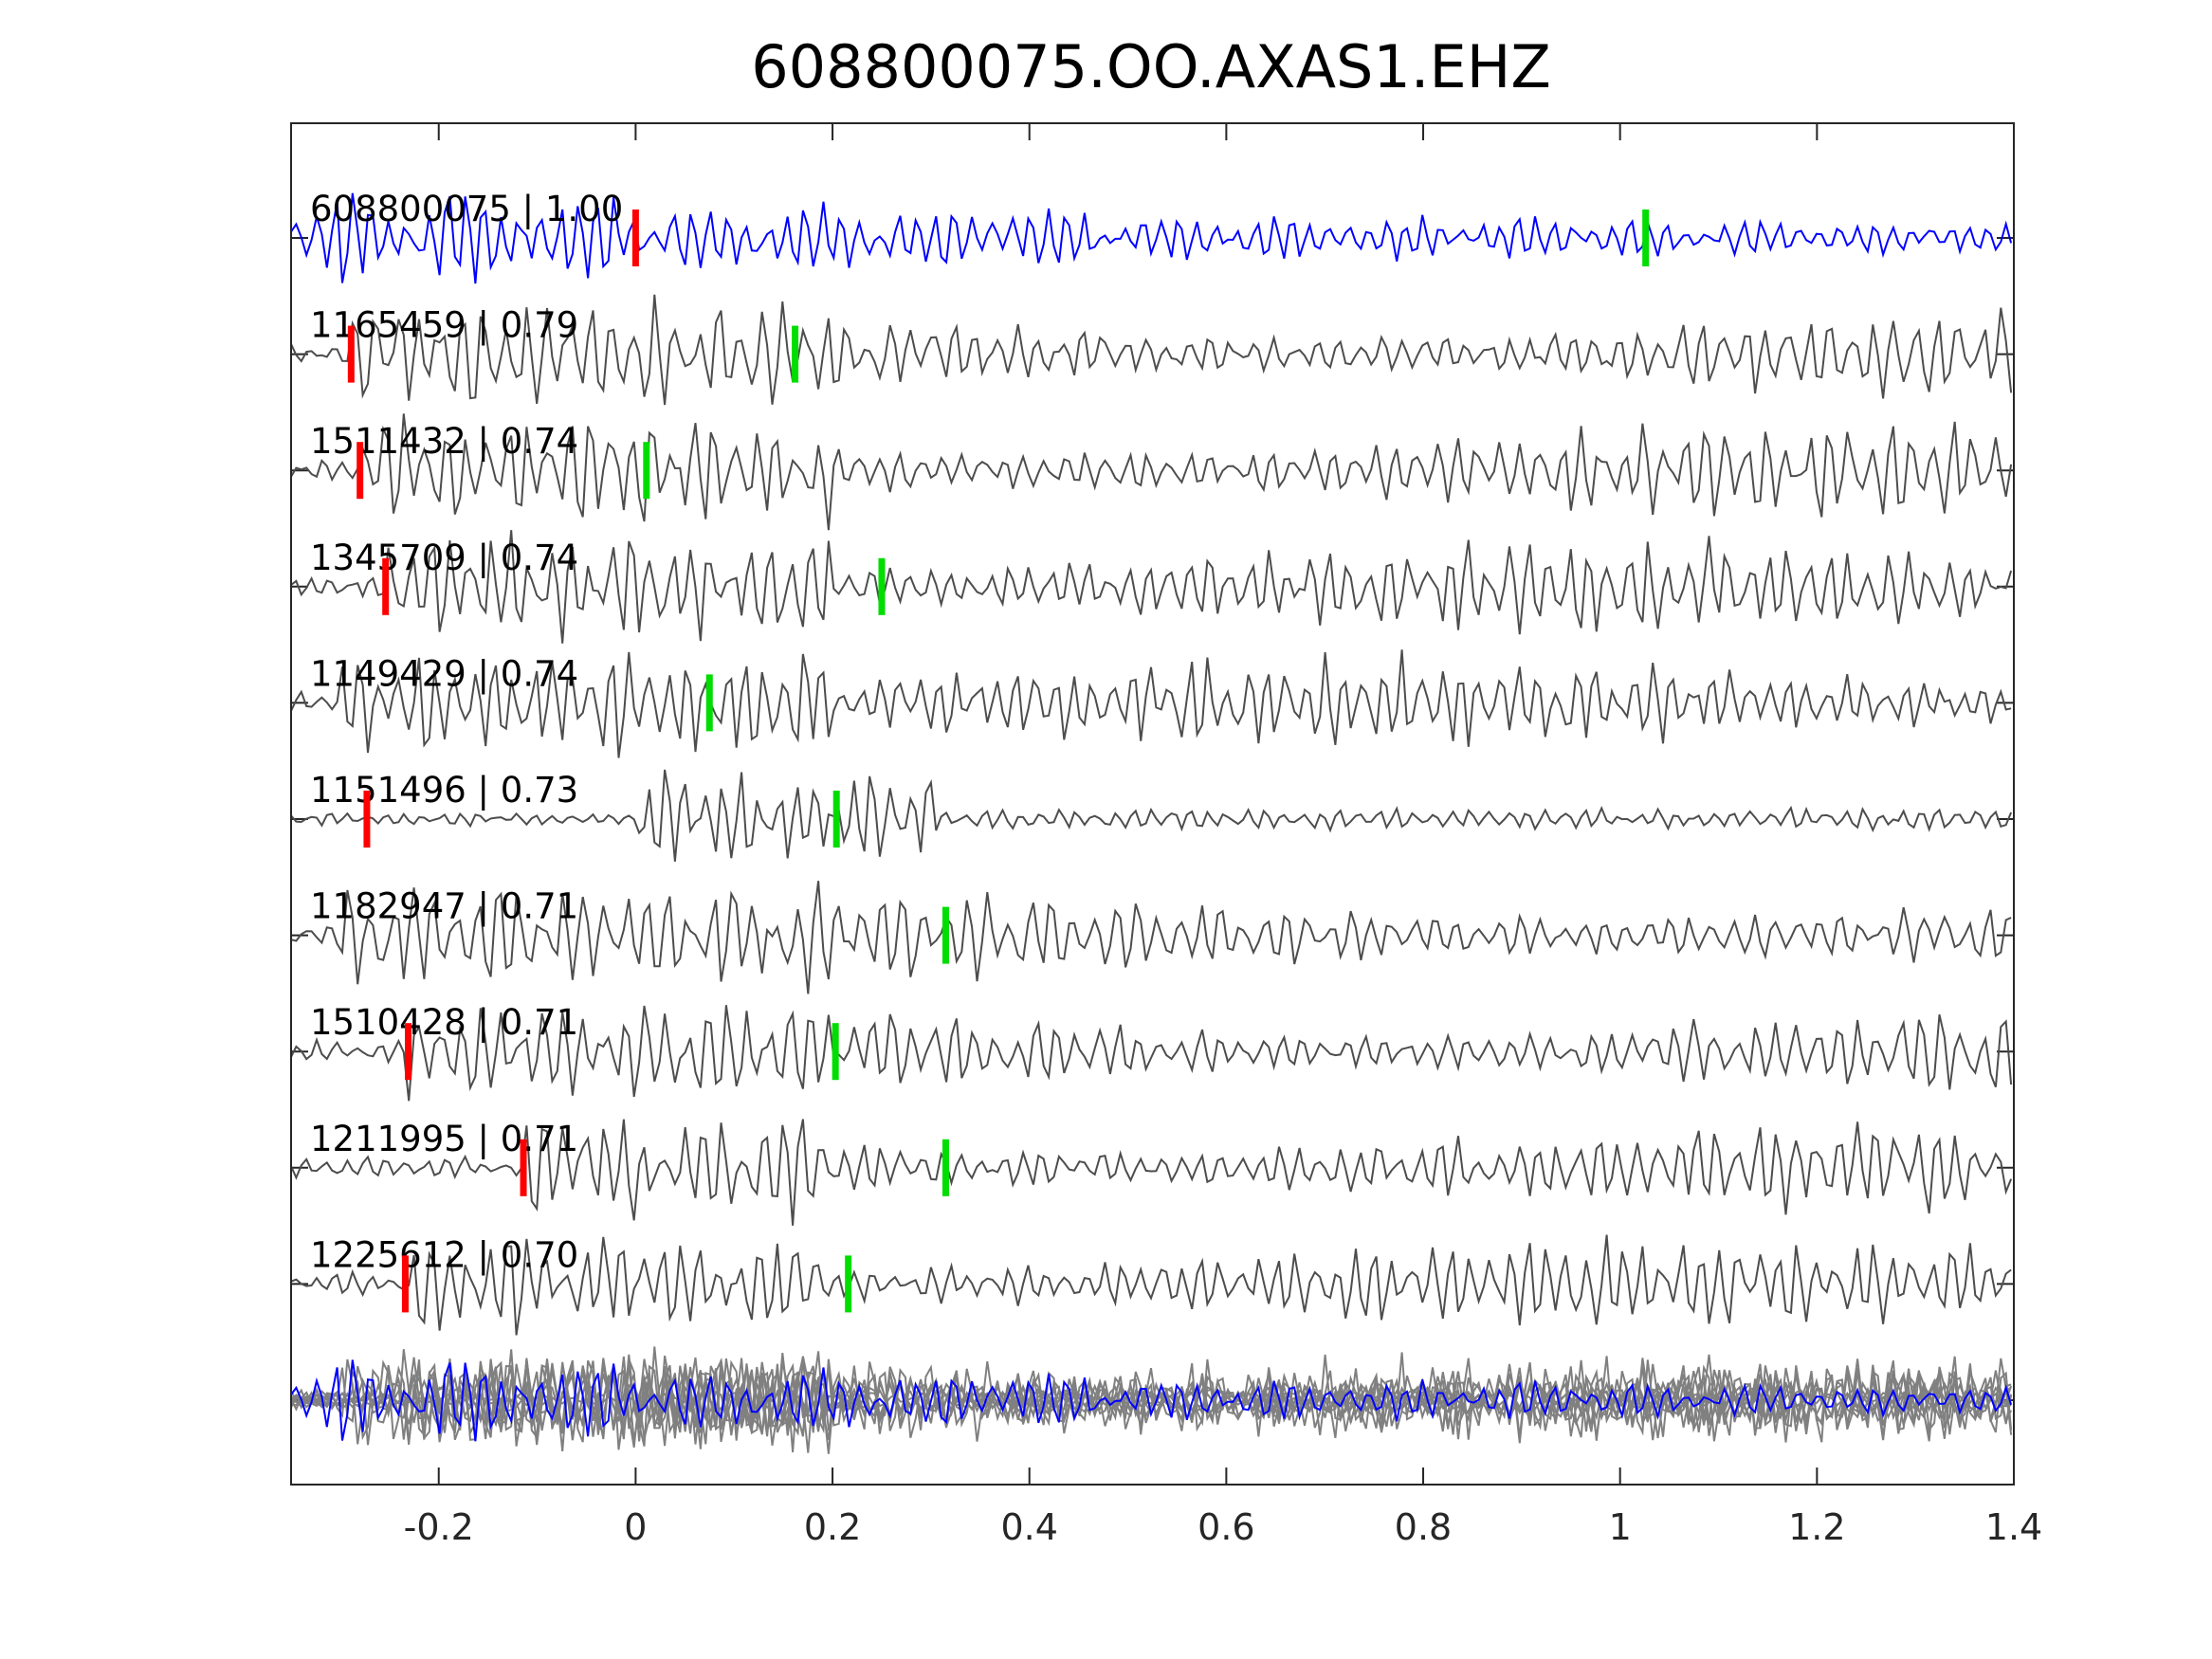 This screenshot has width=2212, height=1659. I want to click on trace-1151496: 1151496 | 0.73, so click(1152, 815).